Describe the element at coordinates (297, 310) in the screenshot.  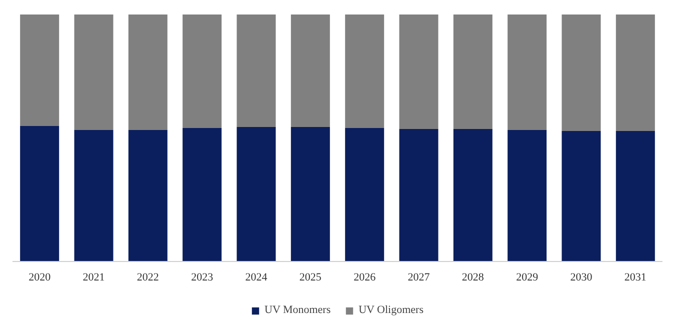
I see `legend-label: UV Monomers` at that location.